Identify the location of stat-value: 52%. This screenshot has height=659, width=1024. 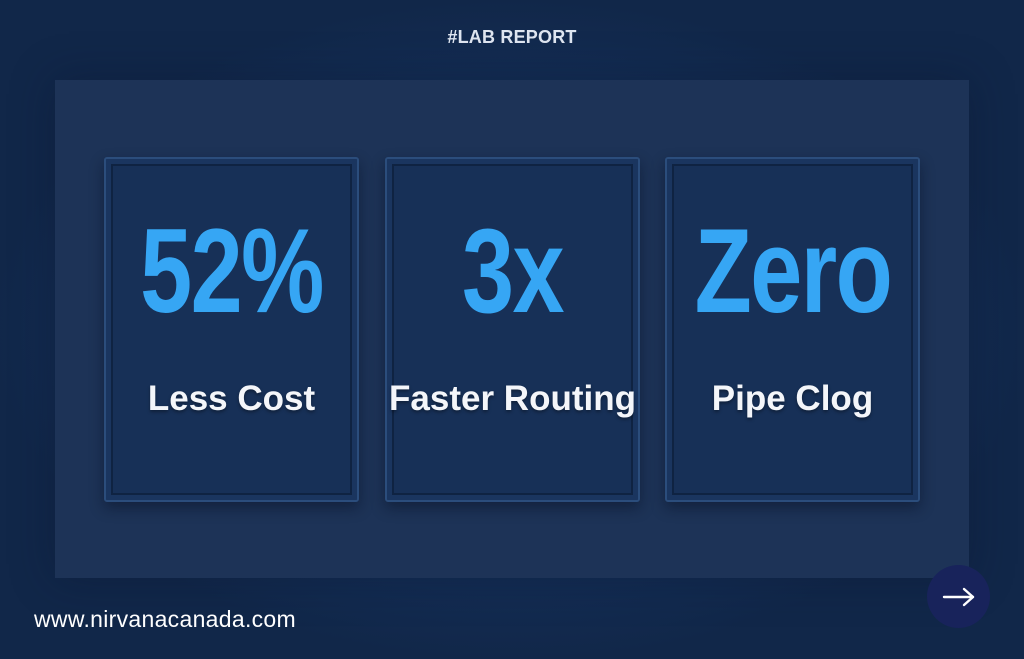
(232, 271).